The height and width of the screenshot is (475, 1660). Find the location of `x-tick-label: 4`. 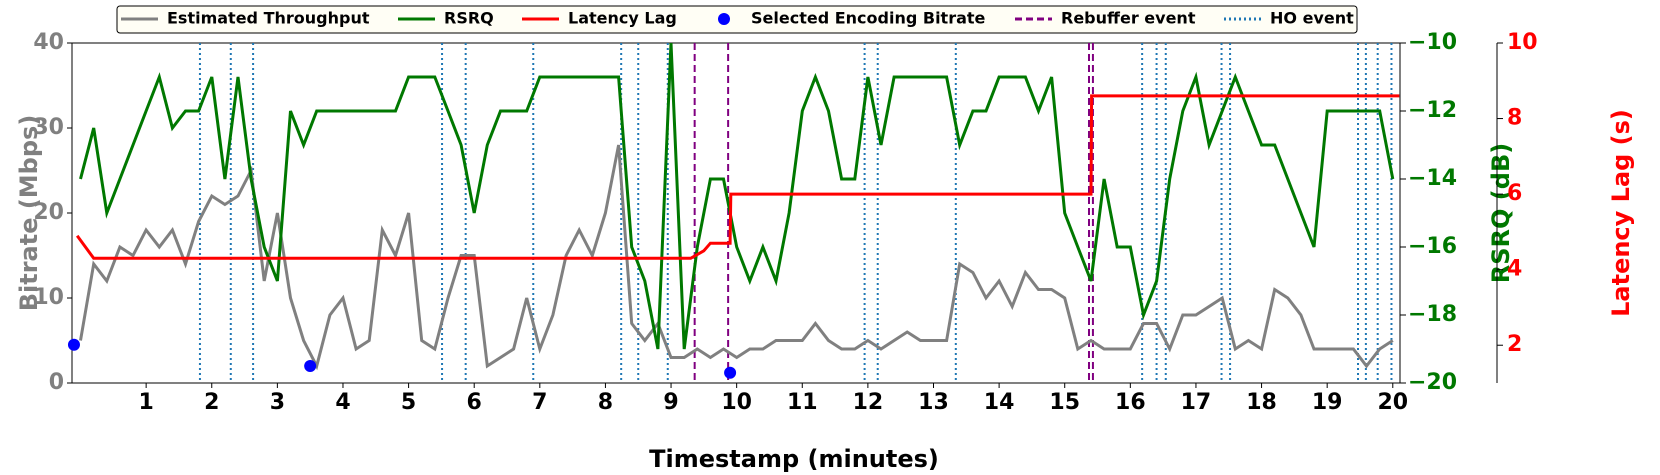

x-tick-label: 4 is located at coordinates (342, 402).